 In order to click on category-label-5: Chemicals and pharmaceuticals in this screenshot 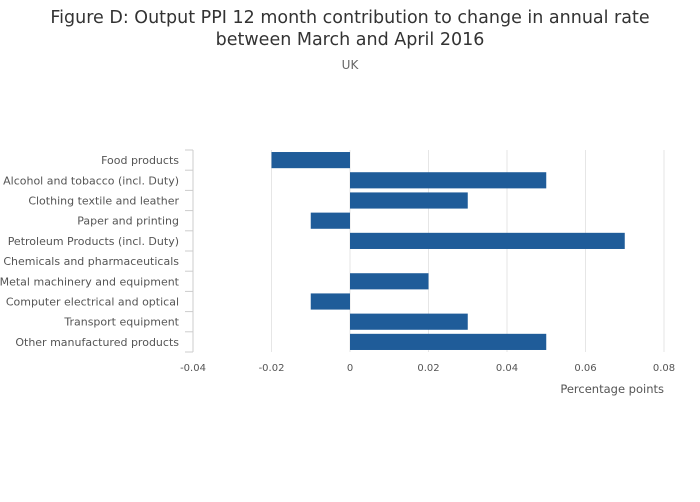, I will do `click(91, 261)`.